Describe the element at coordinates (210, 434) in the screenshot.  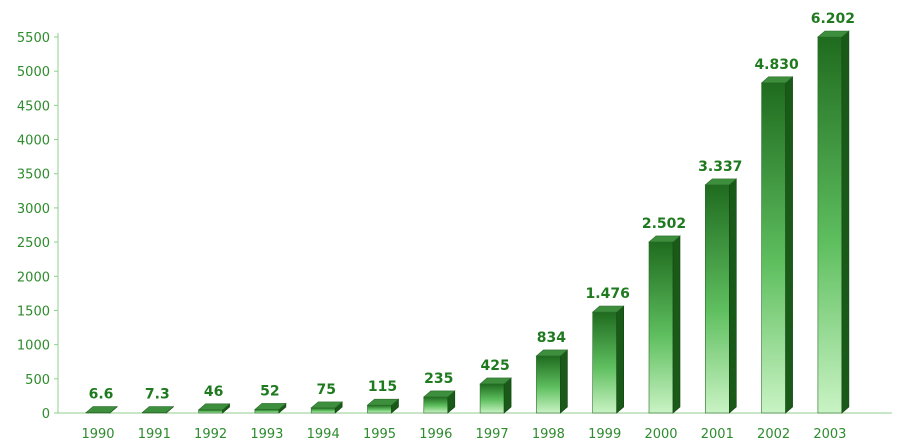
I see `x-tick-label: 1992` at that location.